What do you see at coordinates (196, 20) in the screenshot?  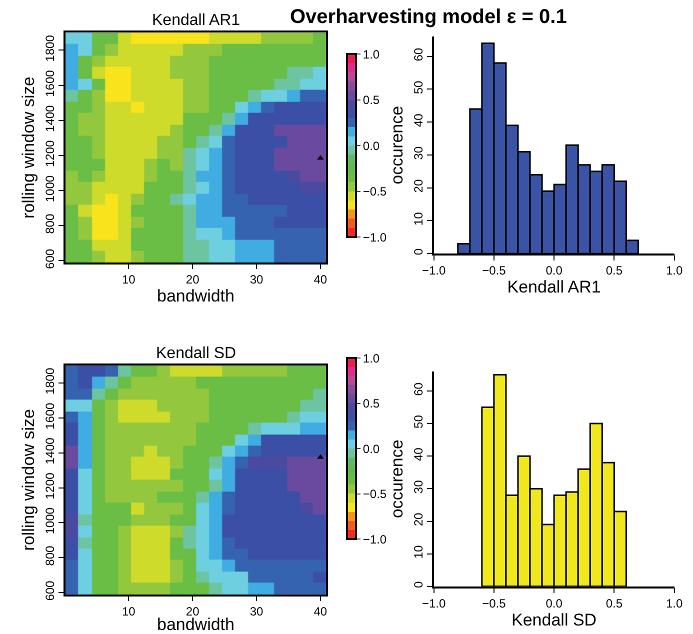 I see `chart-title: Kendall AR1` at bounding box center [196, 20].